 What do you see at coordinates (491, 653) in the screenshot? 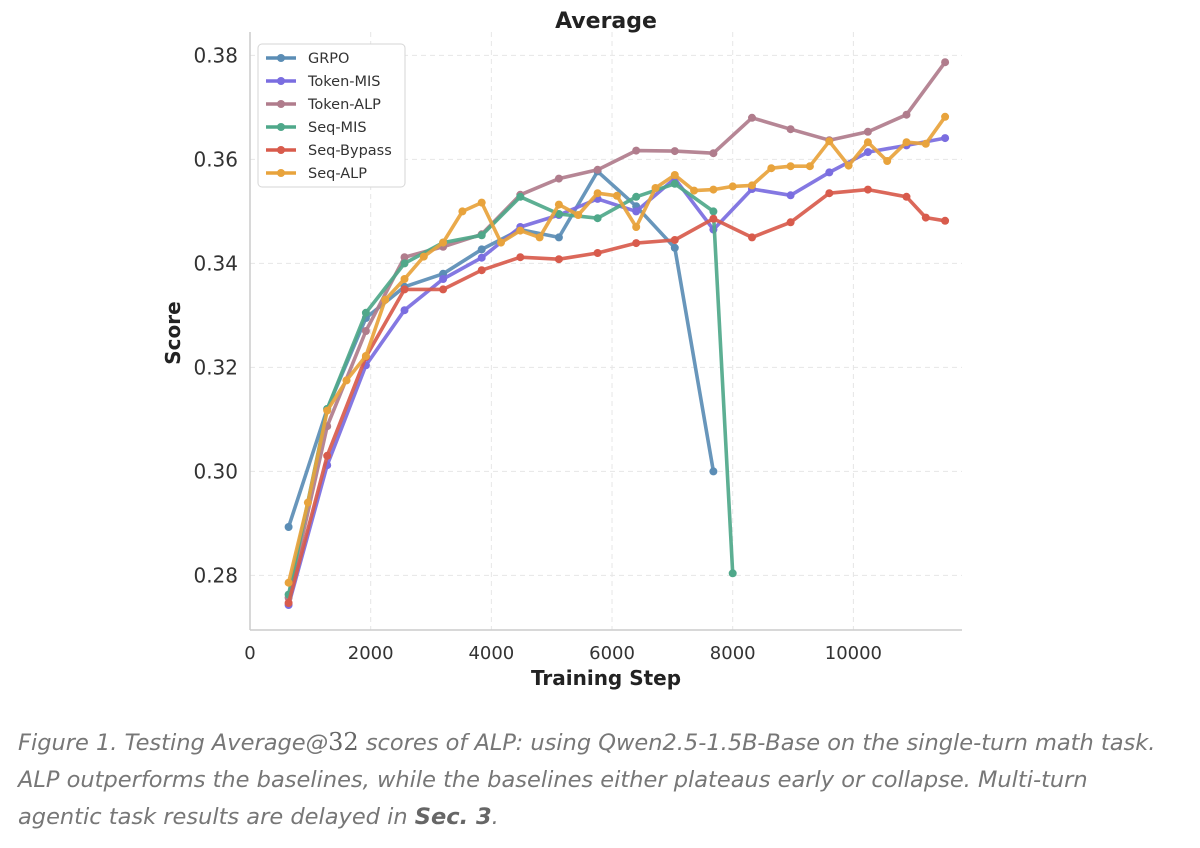
I see `x-tick-label: 4000` at bounding box center [491, 653].